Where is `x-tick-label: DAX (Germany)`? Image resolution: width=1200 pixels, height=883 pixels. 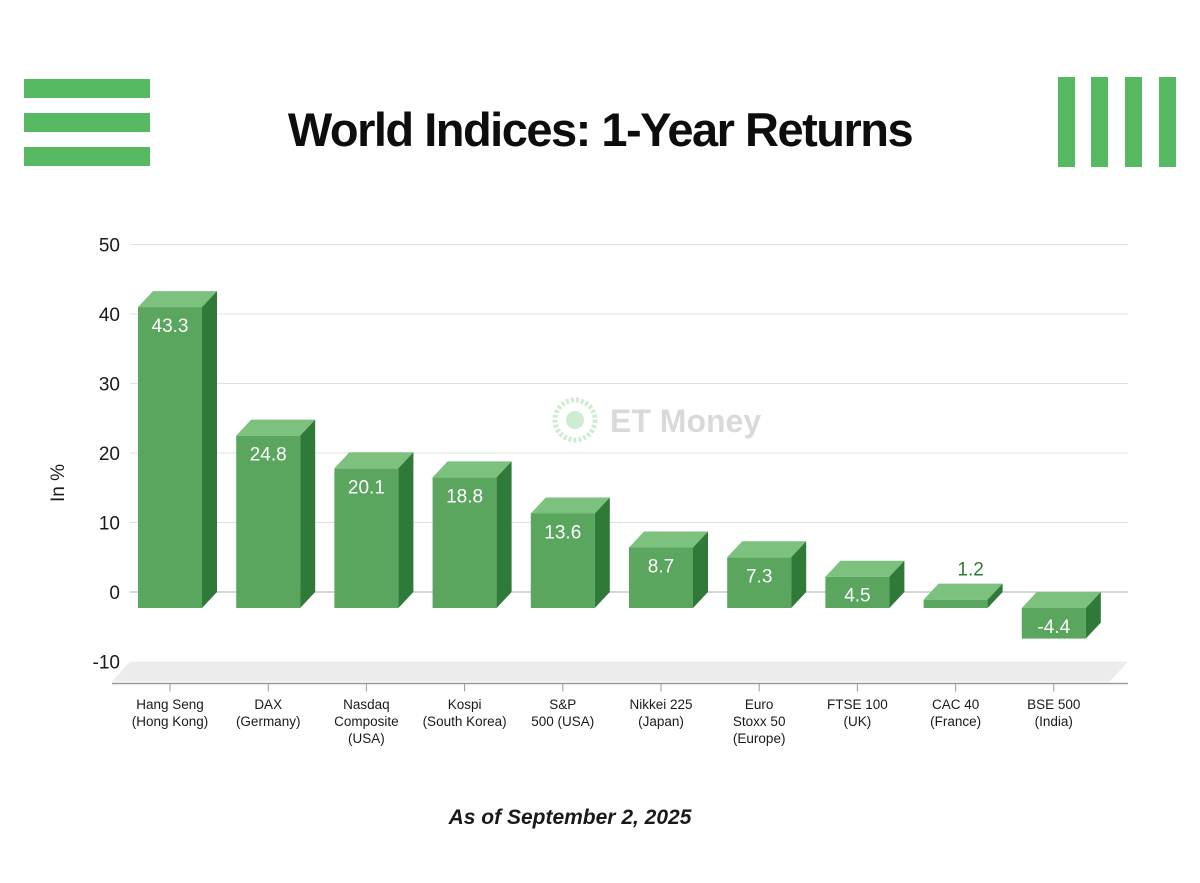
x-tick-label: DAX (Germany) is located at coordinates (268, 713).